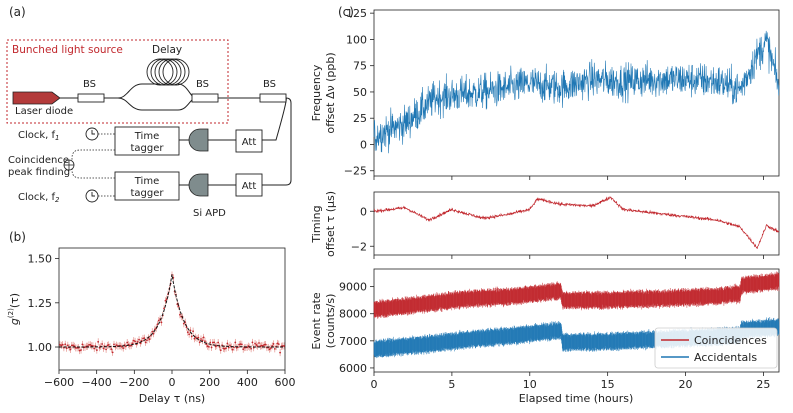 This screenshot has width=793, height=413. I want to click on rates-ylabel-2: (counts/s), so click(330, 321).